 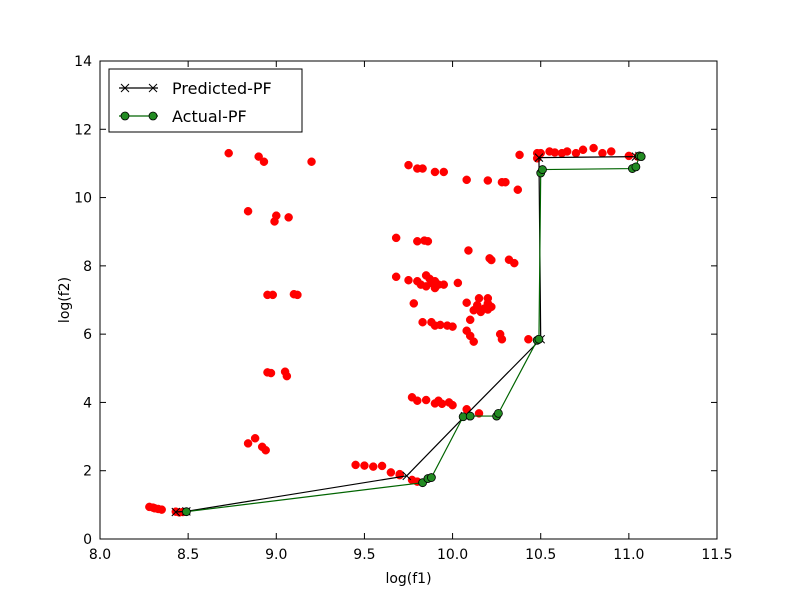 I want to click on legend-item-predicted-pf, so click(x=138, y=88).